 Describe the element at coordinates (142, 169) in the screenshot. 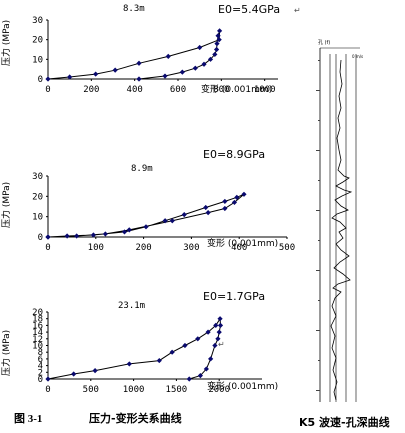

I see `chart-2-depth-label: 8.9m` at that location.